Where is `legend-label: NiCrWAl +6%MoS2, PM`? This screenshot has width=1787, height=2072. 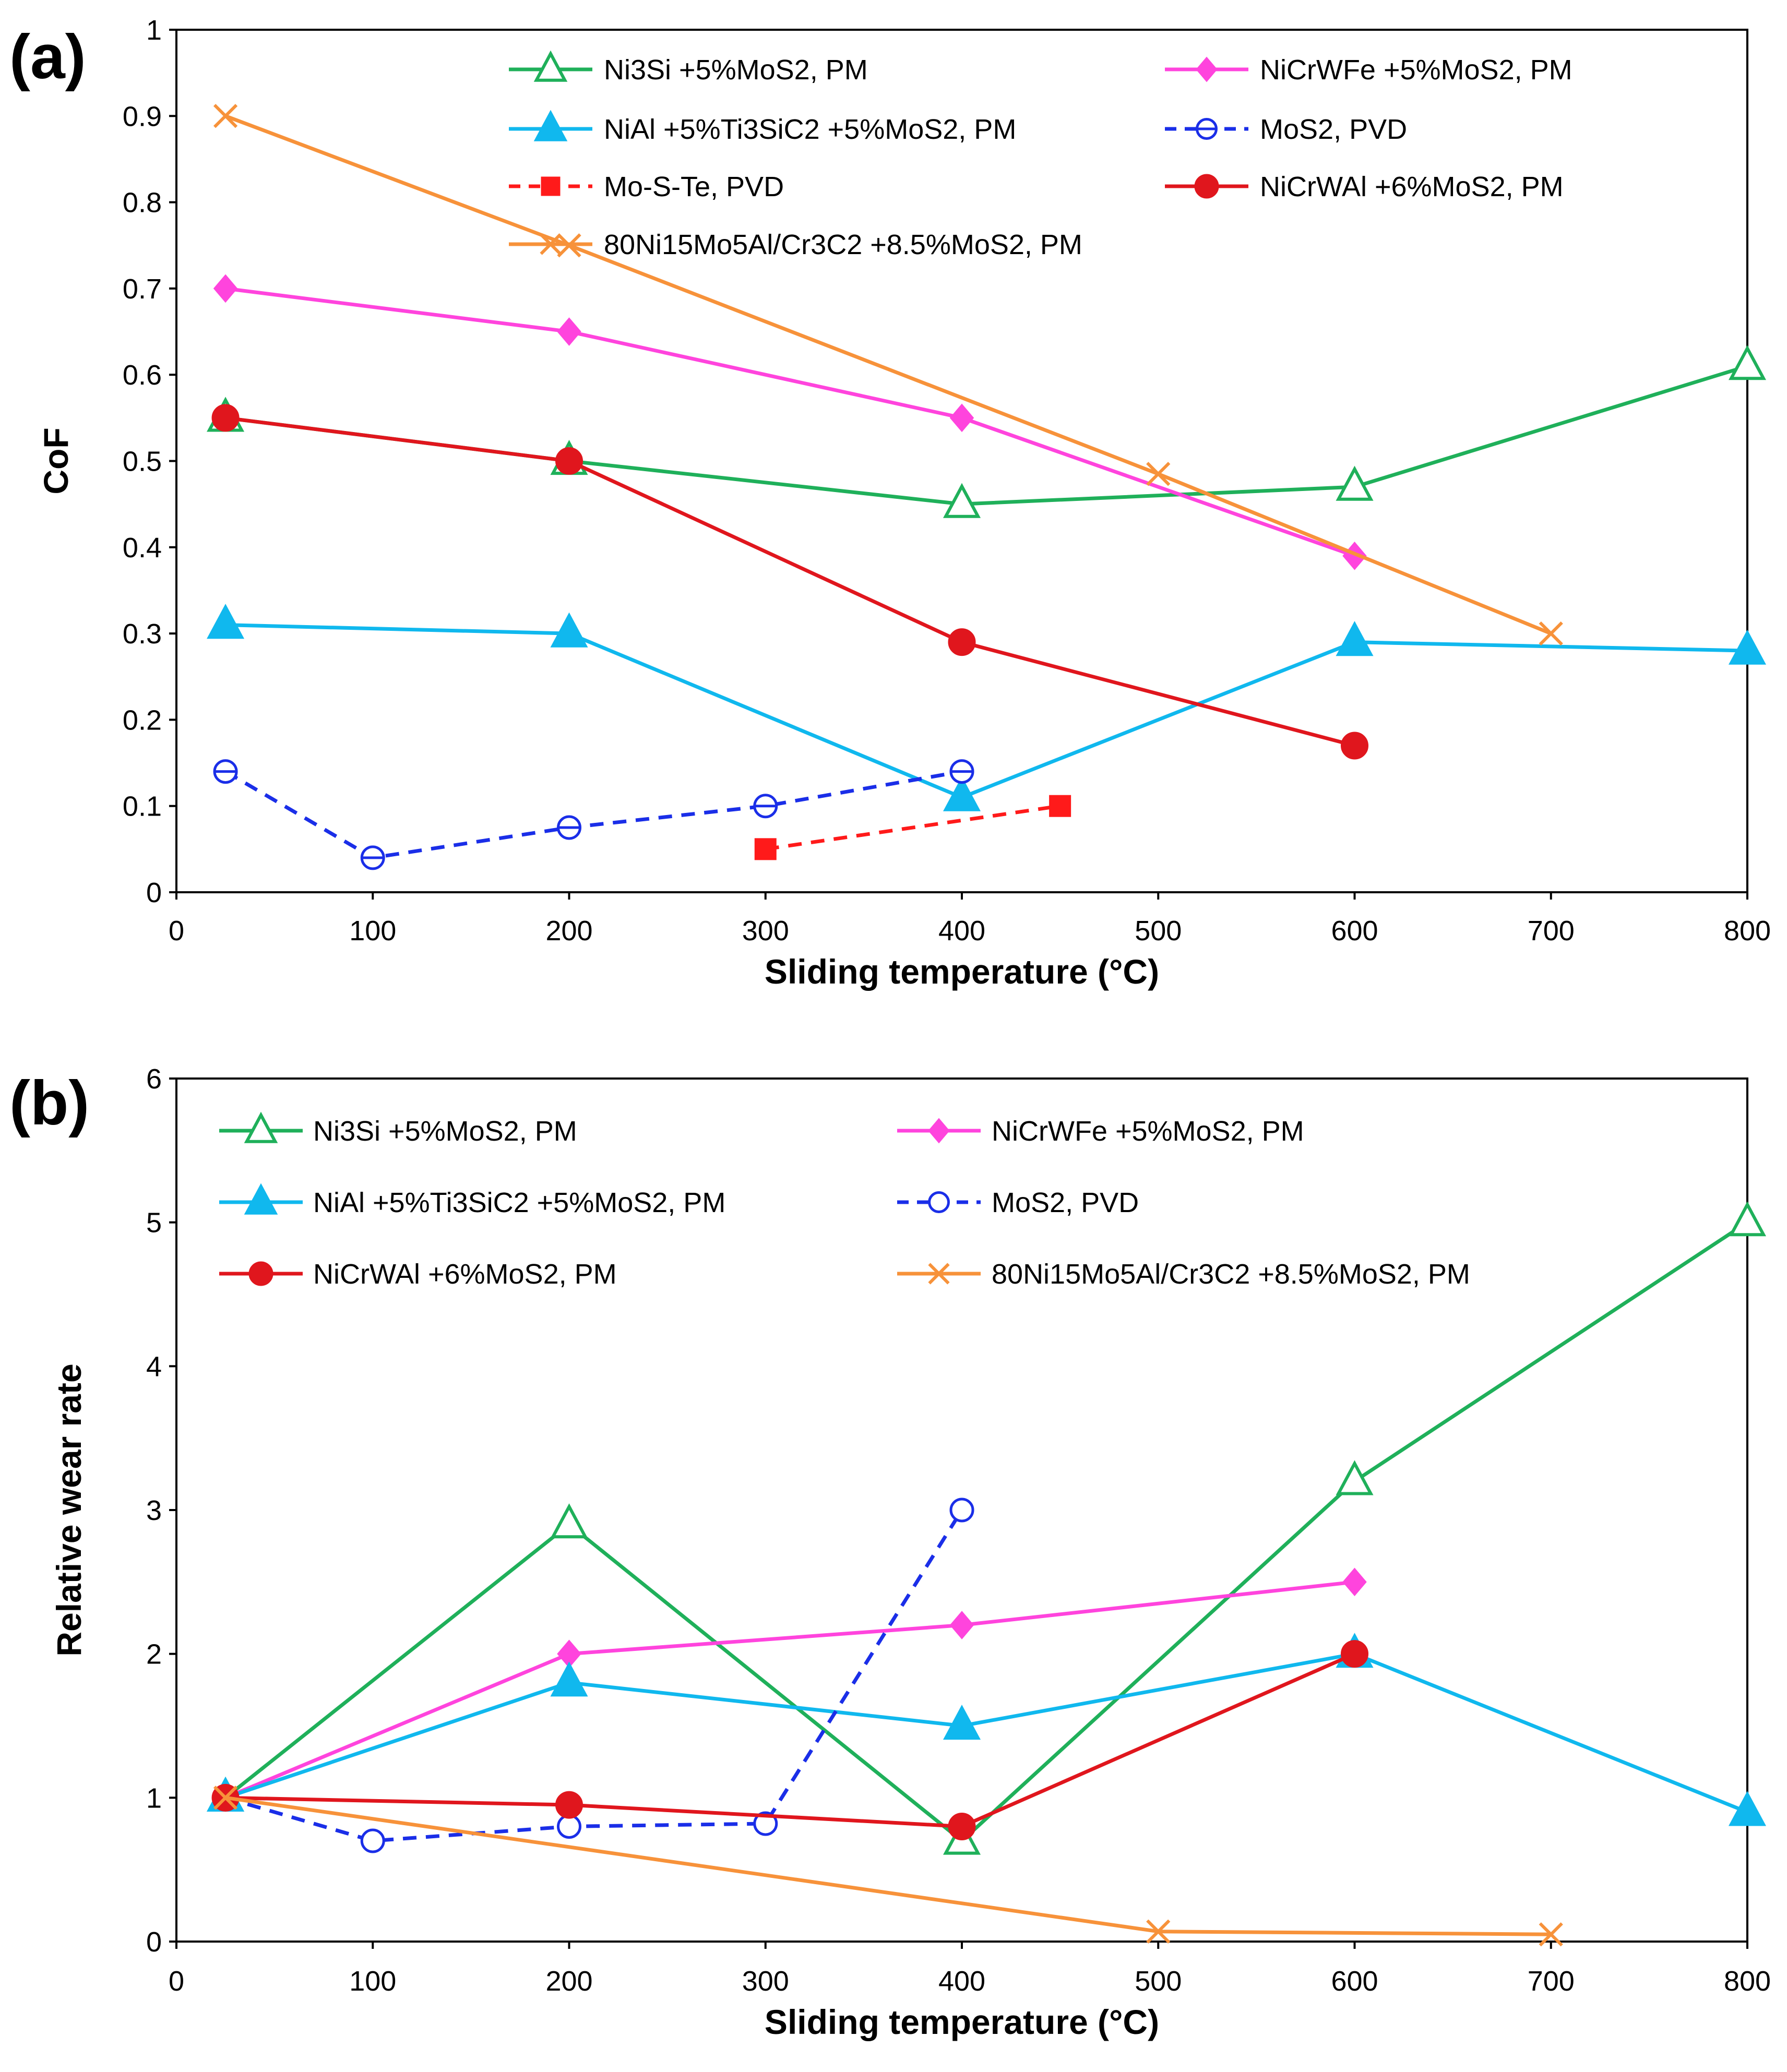 legend-label: NiCrWAl +6%MoS2, PM is located at coordinates (1412, 186).